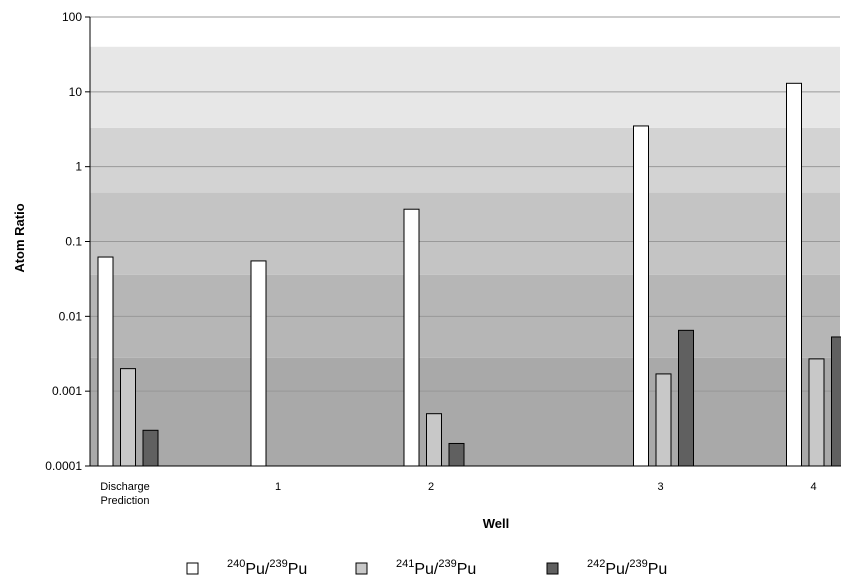  Describe the element at coordinates (67, 391) in the screenshot. I see `y-tick-label: 0.001` at that location.